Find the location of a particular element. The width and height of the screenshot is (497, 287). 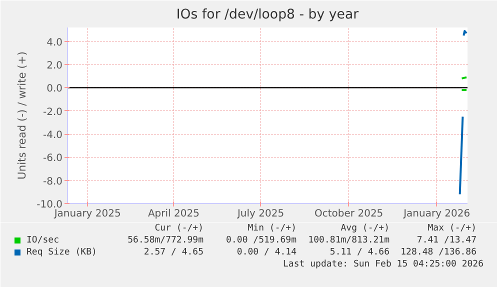

x-tick-label: January 2026 is located at coordinates (436, 214).